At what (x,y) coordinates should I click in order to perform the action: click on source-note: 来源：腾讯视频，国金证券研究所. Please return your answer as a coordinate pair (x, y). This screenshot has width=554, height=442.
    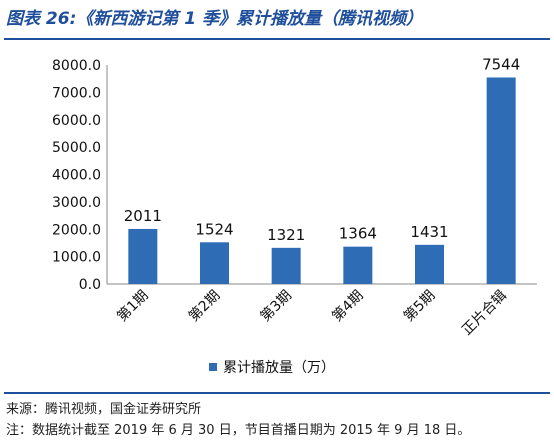
    Looking at the image, I should click on (104, 409).